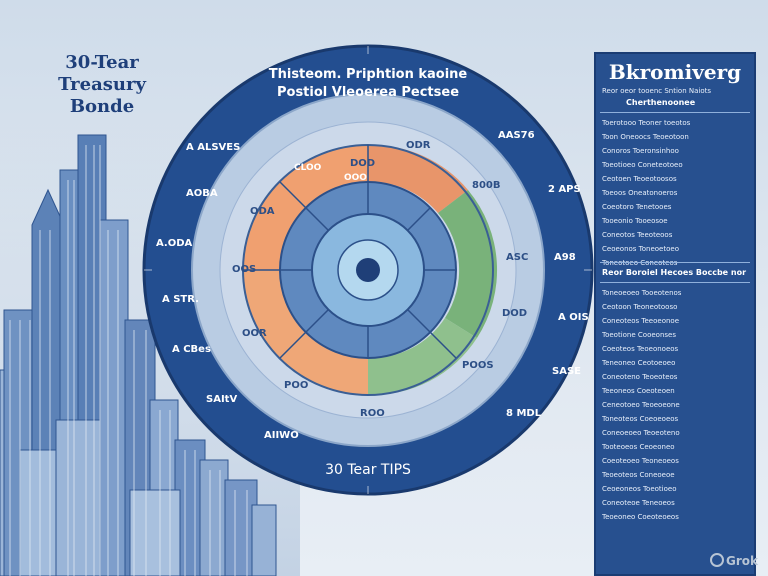 The image size is (768, 576). What do you see at coordinates (262, 211) in the screenshot?
I see `middle-label-2: ODA` at bounding box center [262, 211].